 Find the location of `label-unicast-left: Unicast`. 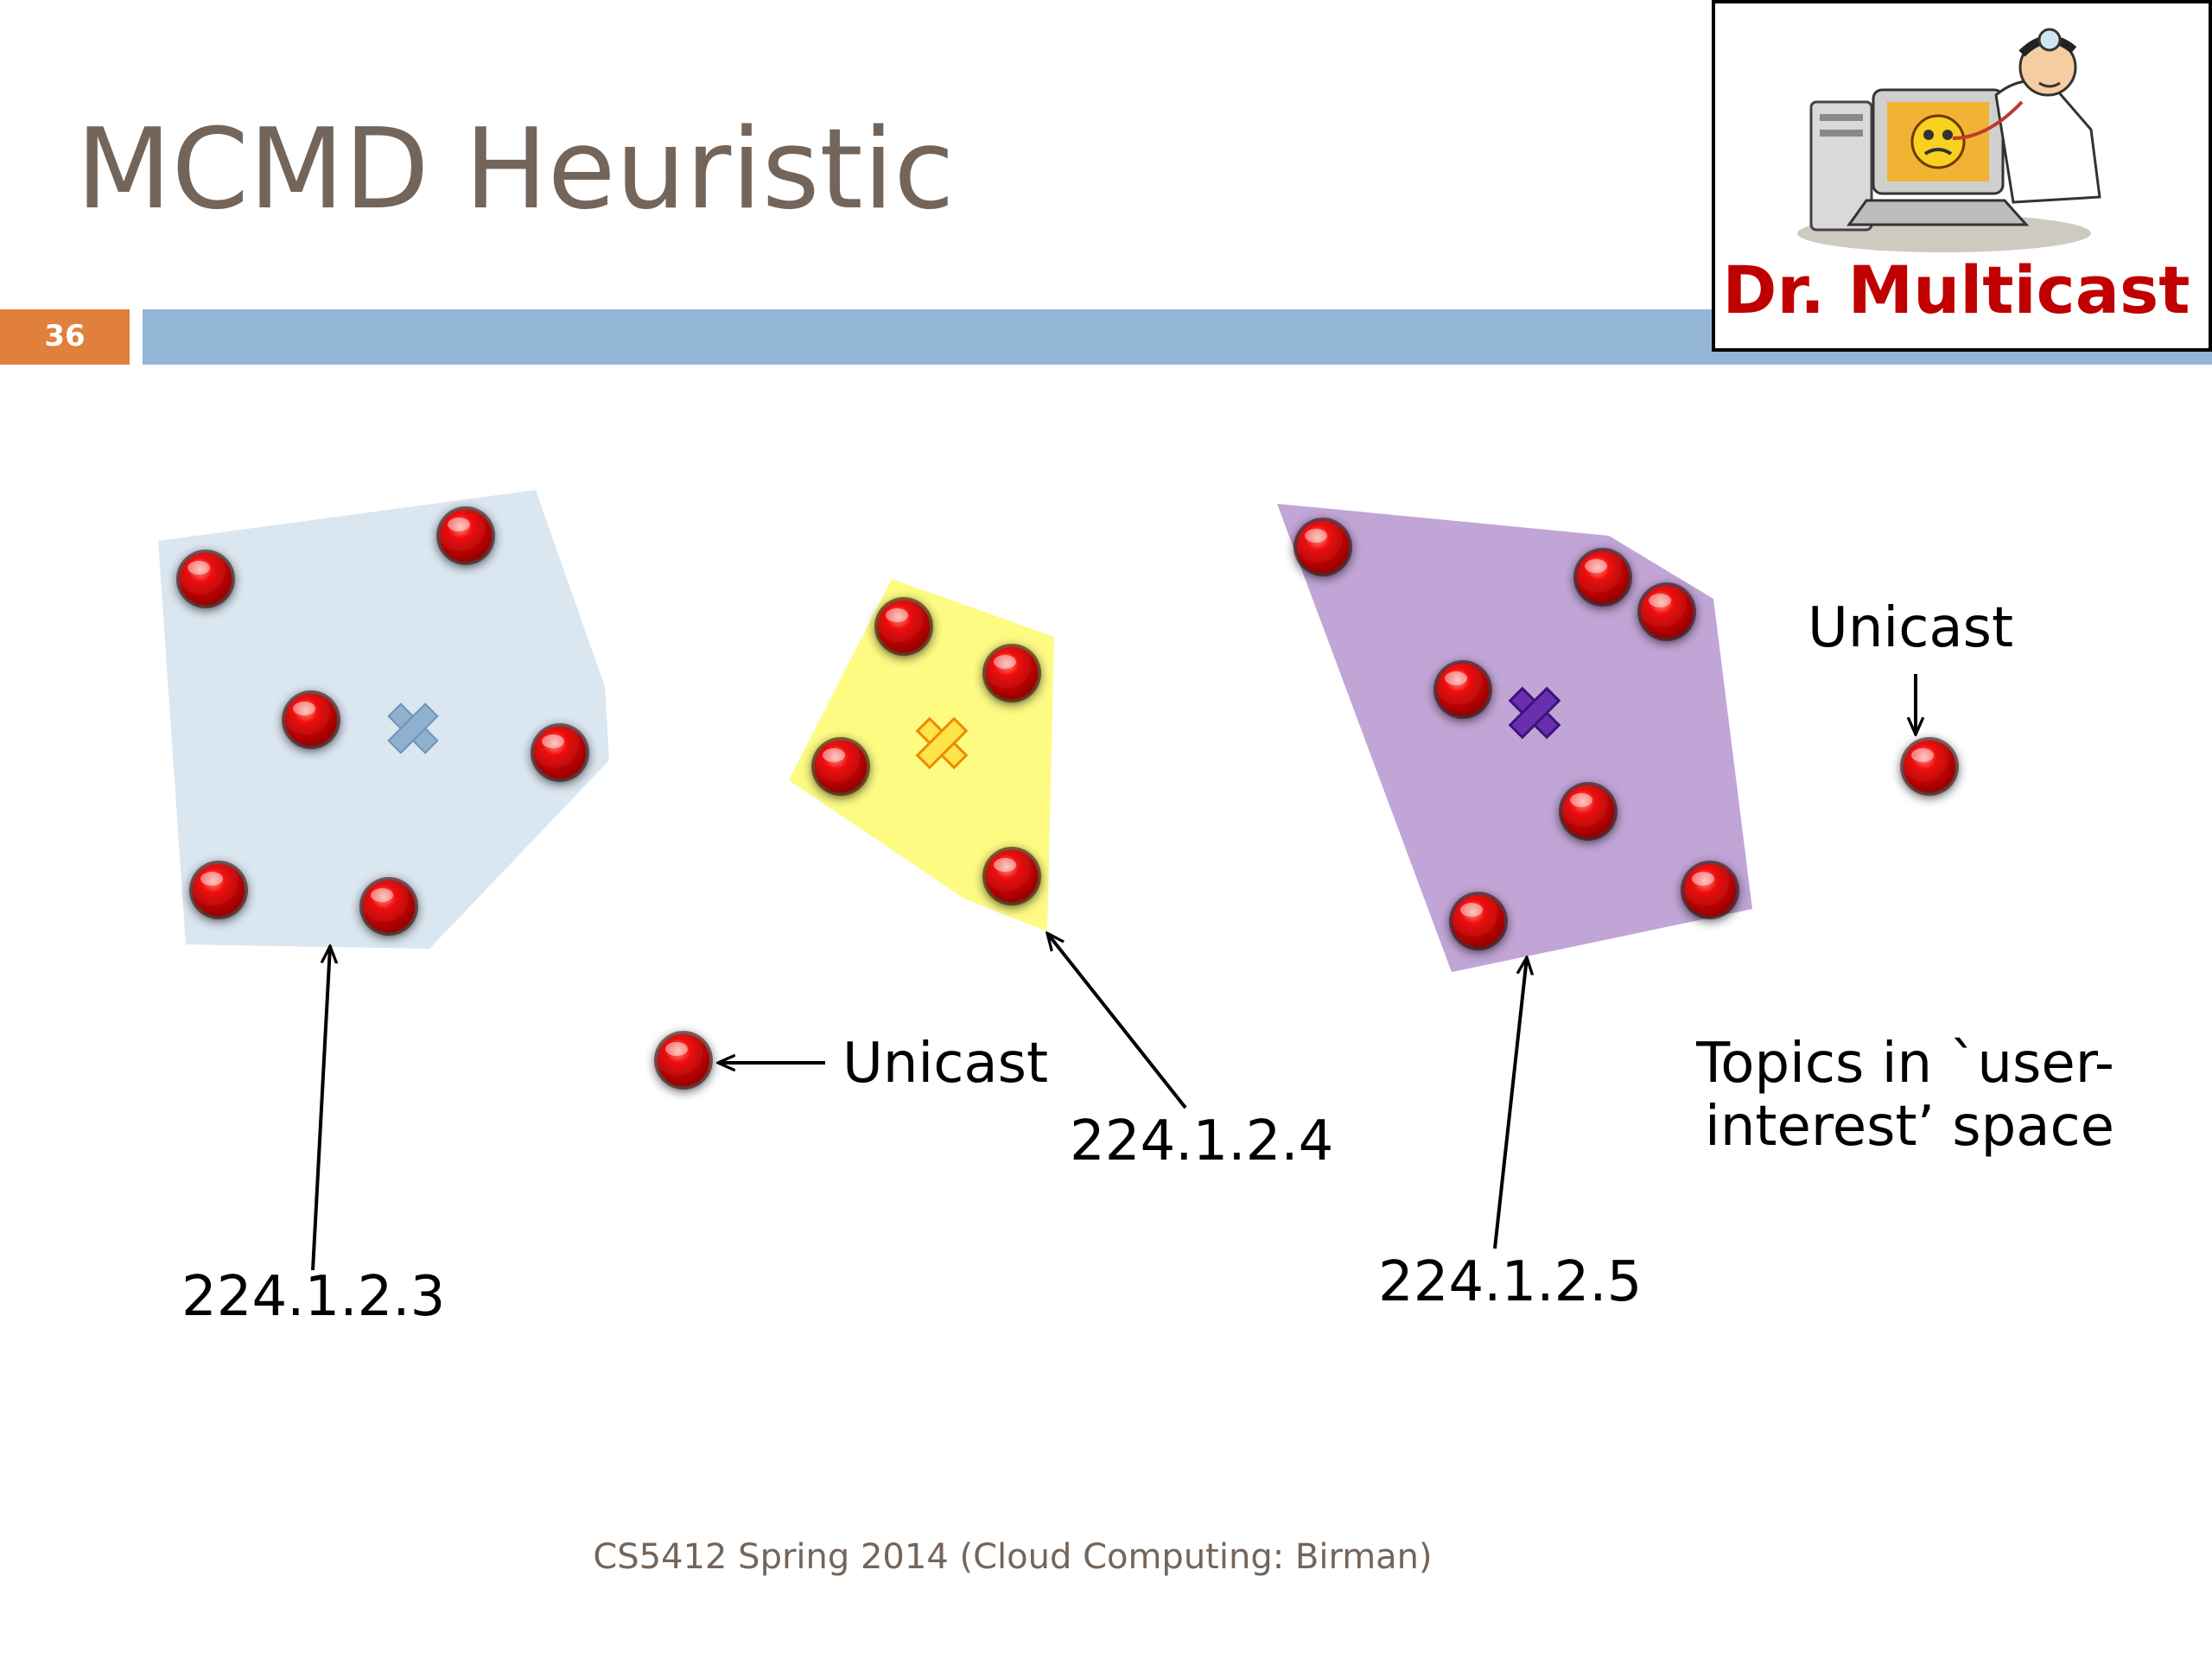

label-unicast-left: Unicast is located at coordinates (945, 1064).